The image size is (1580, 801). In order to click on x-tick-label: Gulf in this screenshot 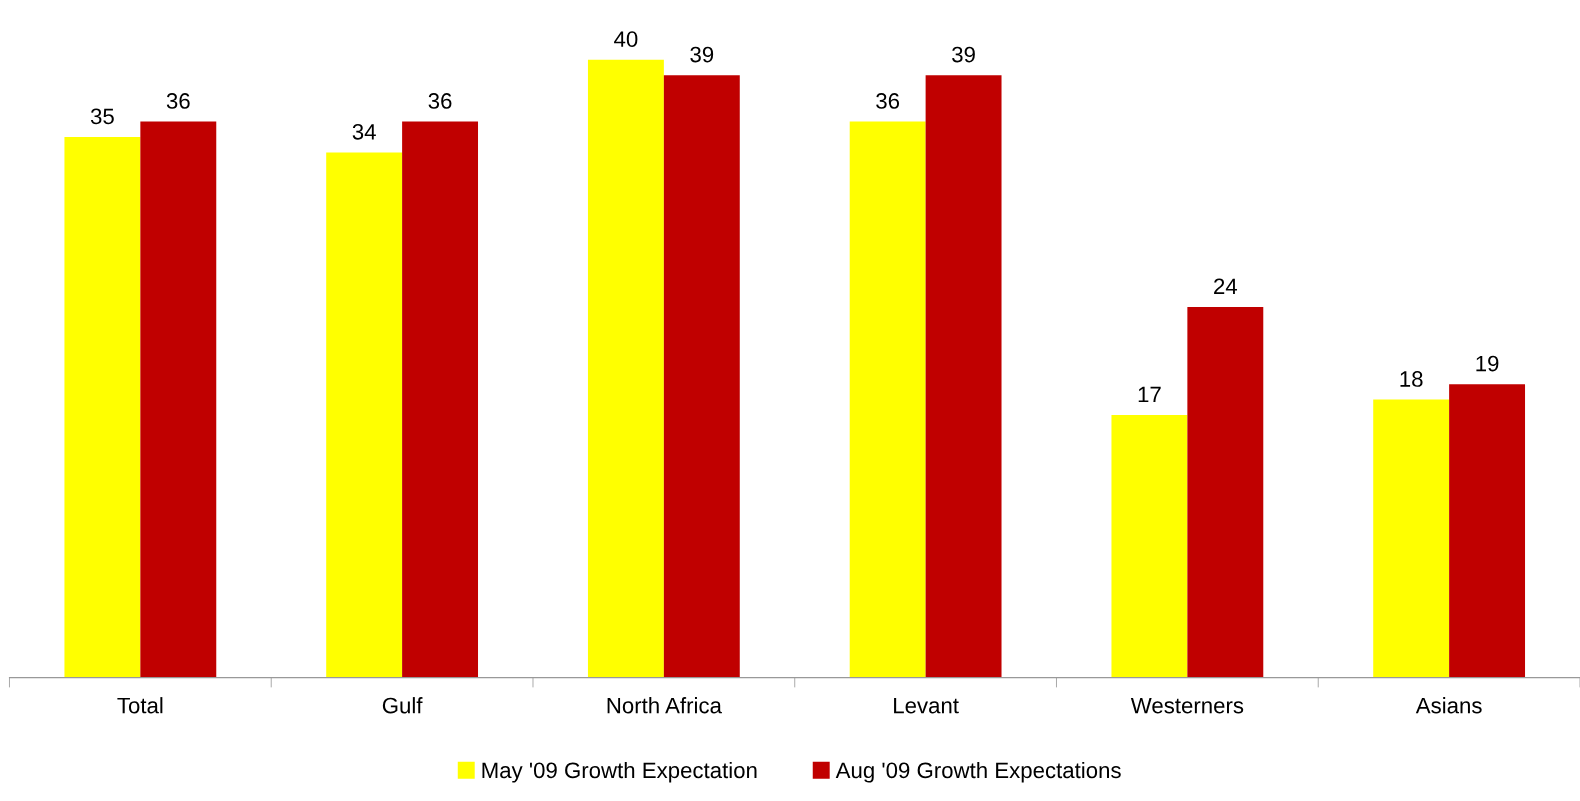, I will do `click(402, 705)`.